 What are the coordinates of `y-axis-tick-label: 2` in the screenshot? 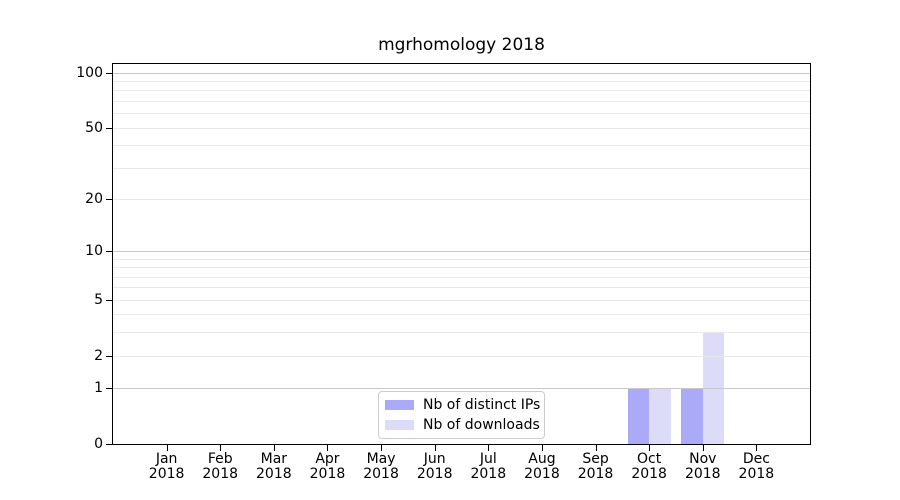 It's located at (98, 355).